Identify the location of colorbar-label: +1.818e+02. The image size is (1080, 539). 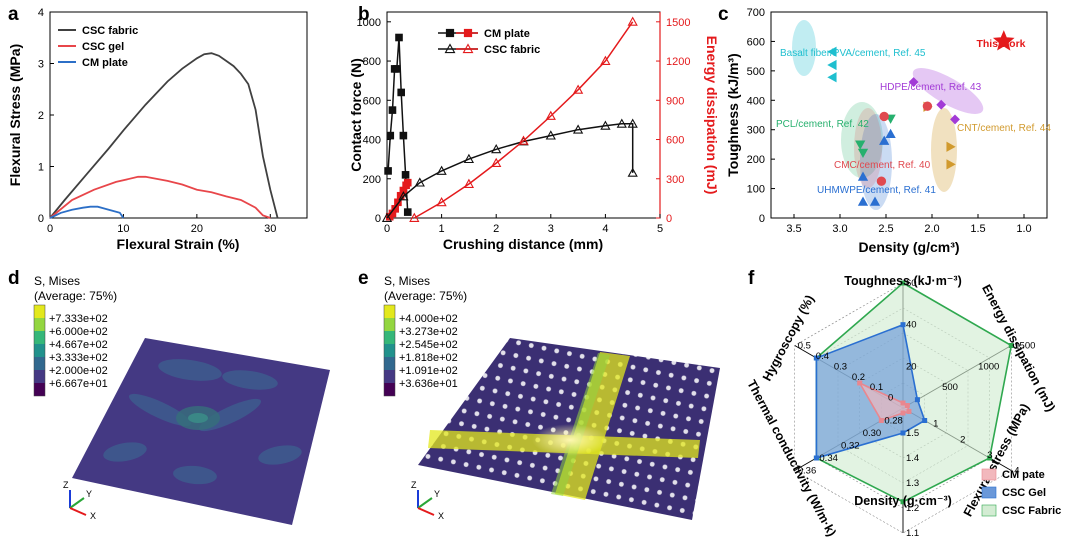
(428, 358).